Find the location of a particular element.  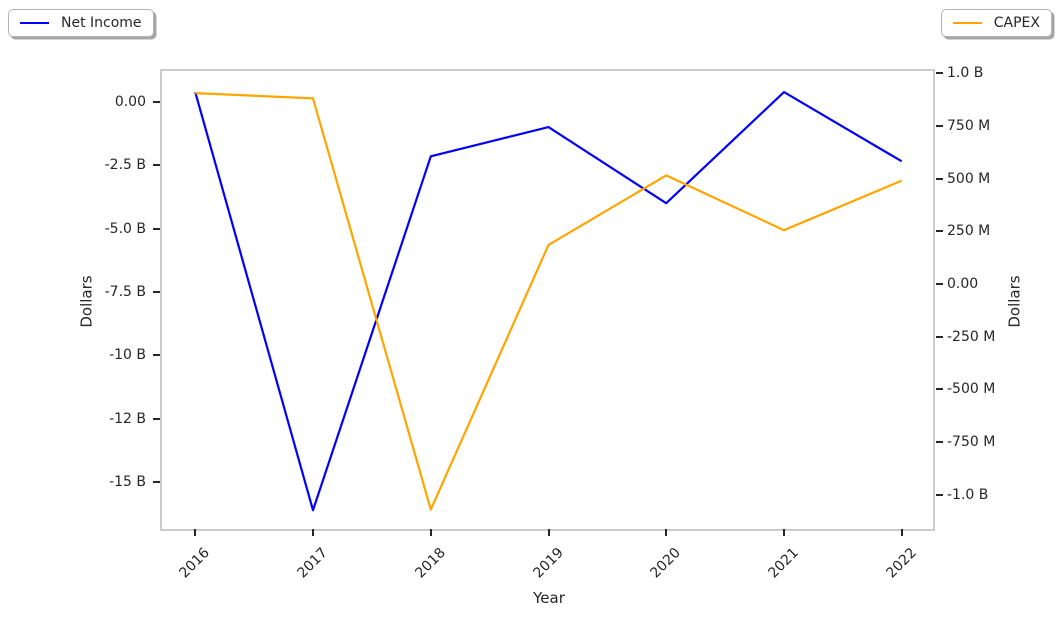

legend-net-income-label: Net Income is located at coordinates (101, 23).